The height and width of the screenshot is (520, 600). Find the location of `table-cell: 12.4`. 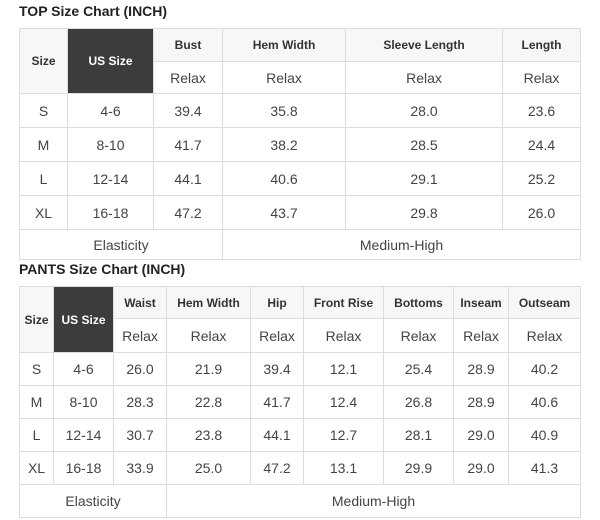

table-cell: 12.4 is located at coordinates (343, 402).